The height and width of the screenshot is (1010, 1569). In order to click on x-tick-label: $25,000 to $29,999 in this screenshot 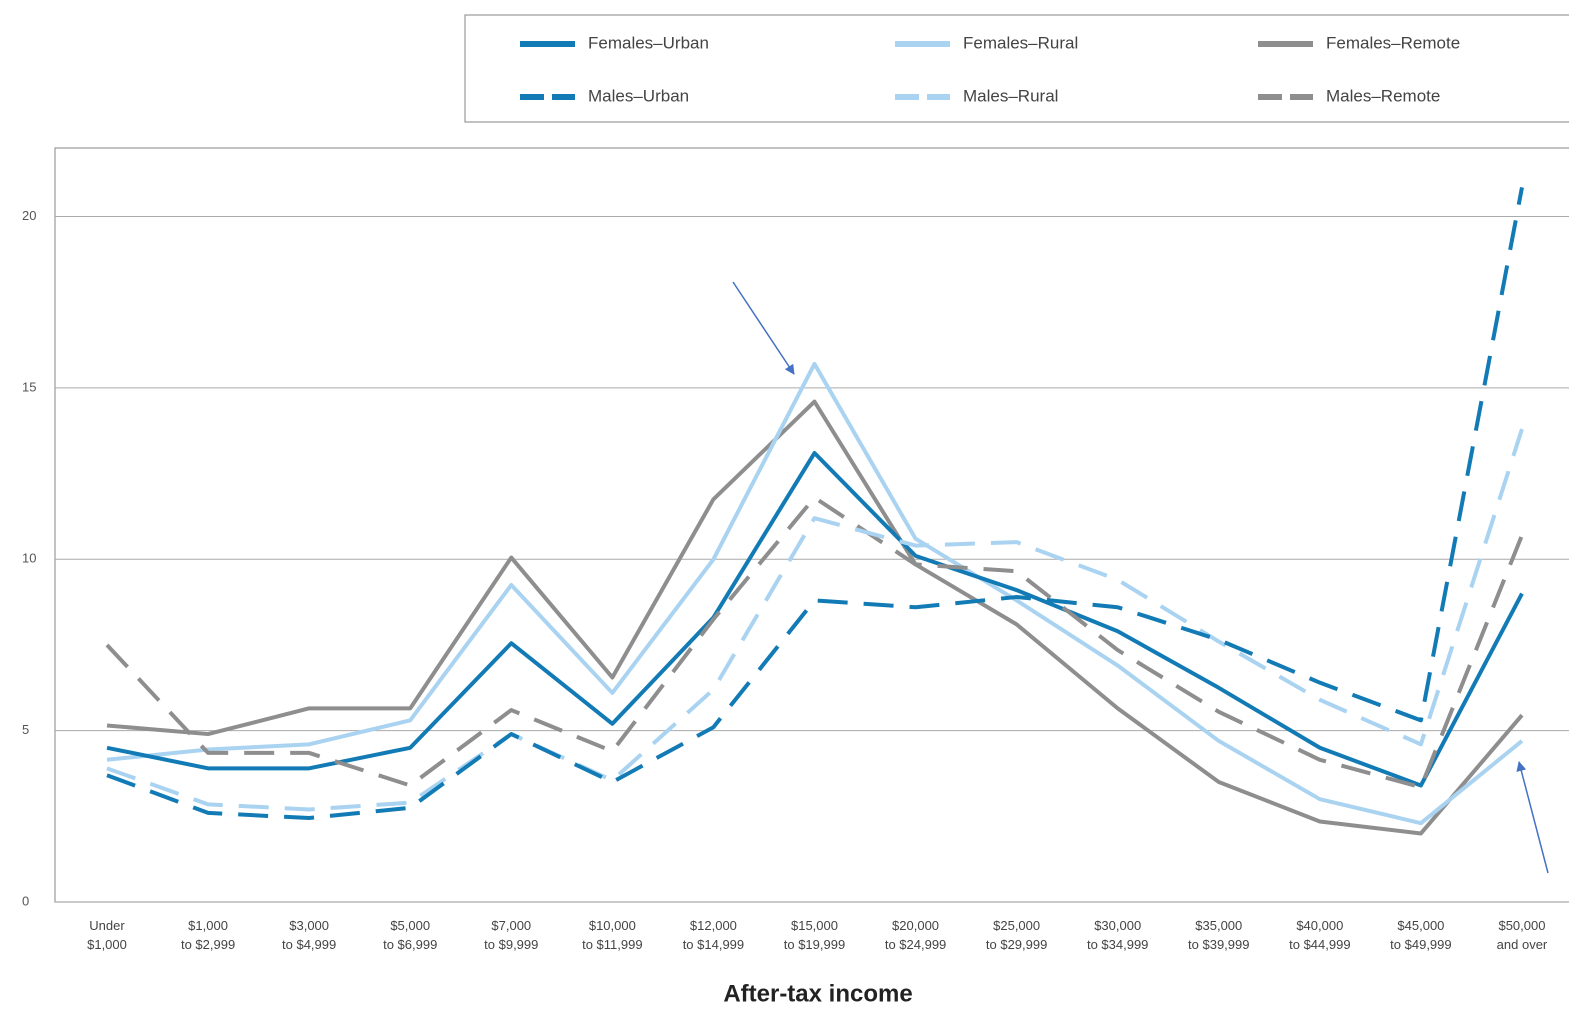, I will do `click(1016, 935)`.